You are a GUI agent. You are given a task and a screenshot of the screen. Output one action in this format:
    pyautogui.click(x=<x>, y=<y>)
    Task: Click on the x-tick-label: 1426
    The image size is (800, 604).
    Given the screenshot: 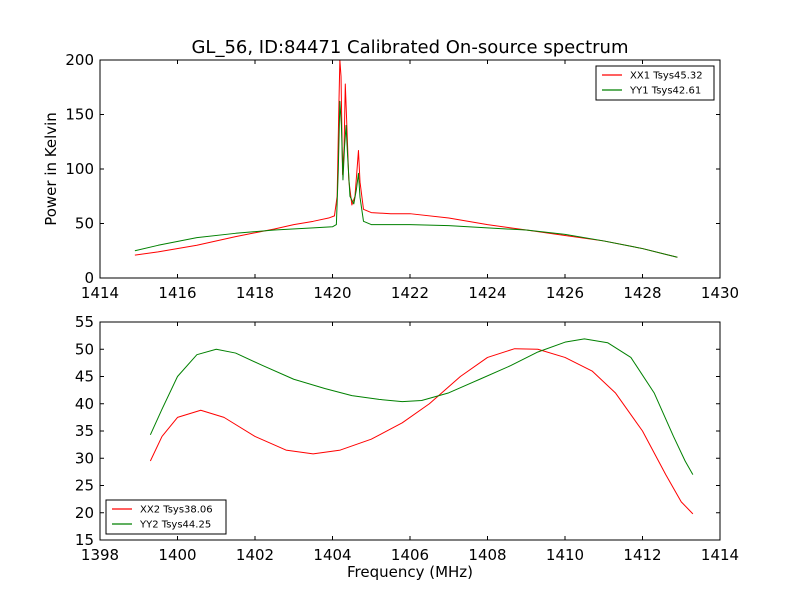 What is the action you would take?
    pyautogui.click(x=565, y=293)
    